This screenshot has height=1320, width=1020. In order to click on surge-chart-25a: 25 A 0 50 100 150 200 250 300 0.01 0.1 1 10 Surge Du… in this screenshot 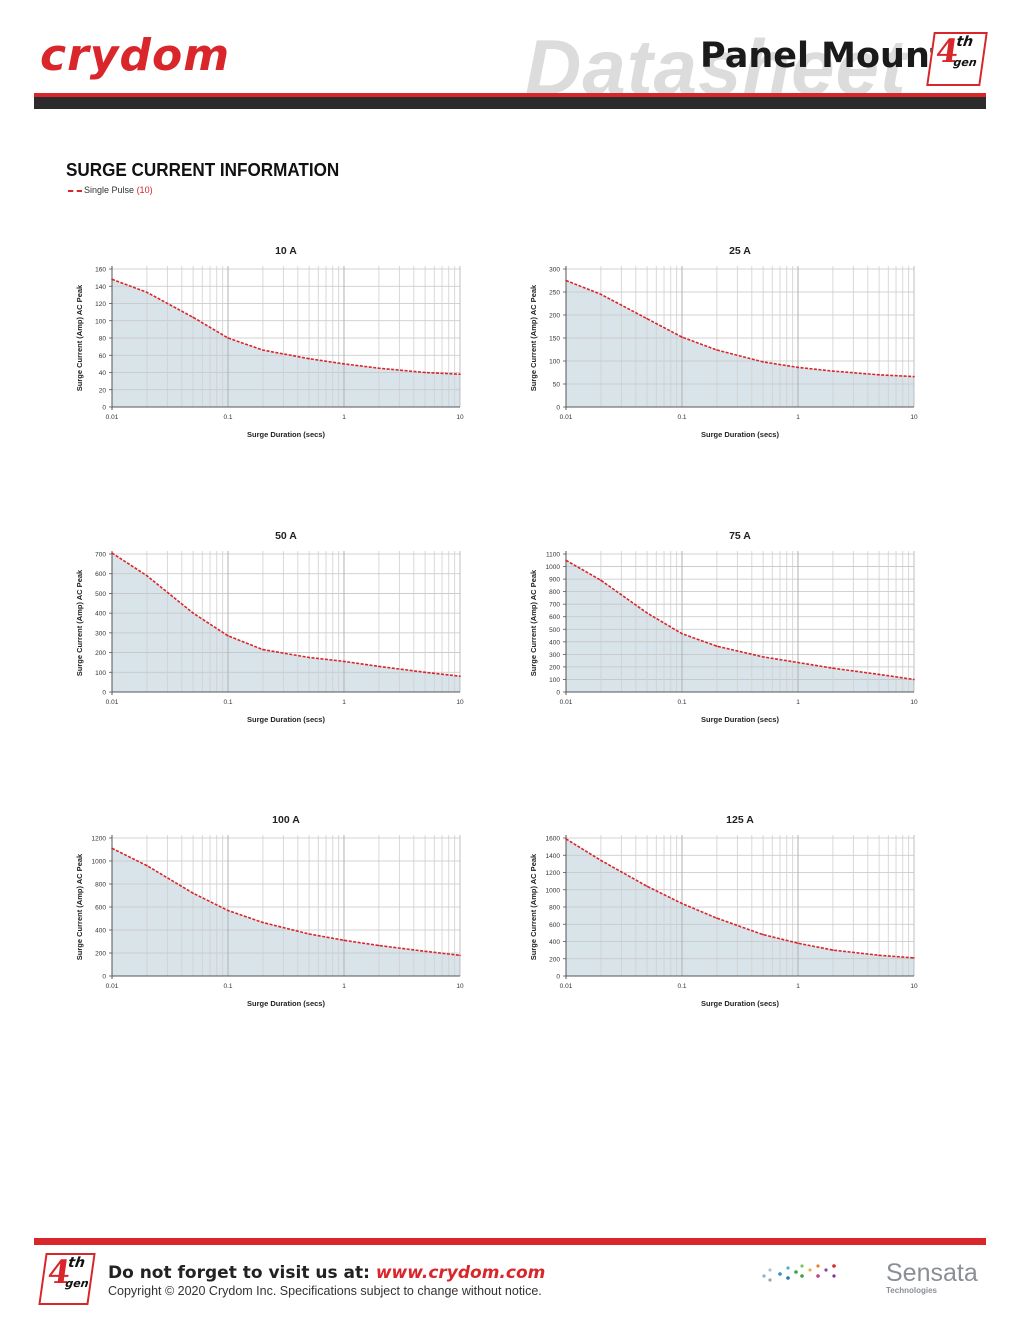, I will do `click(723, 342)`.